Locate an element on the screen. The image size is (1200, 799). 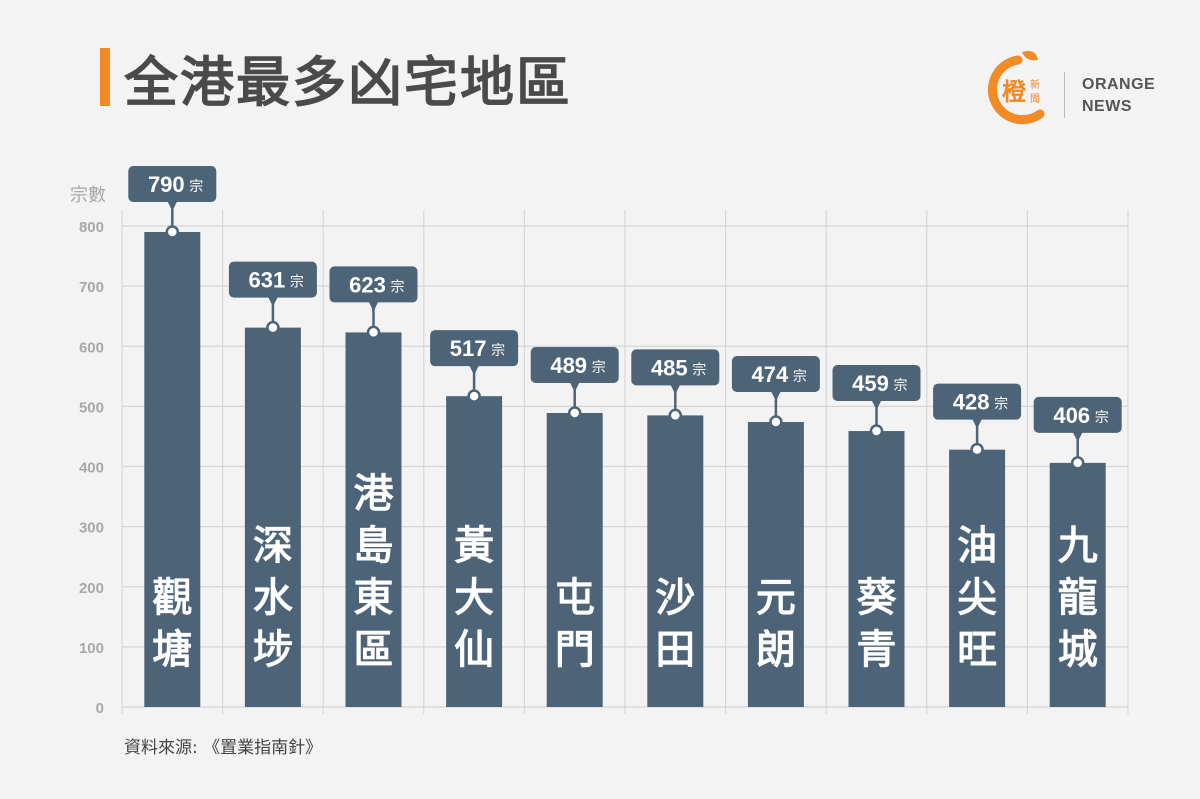
value-label: 428 is located at coordinates (971, 402).